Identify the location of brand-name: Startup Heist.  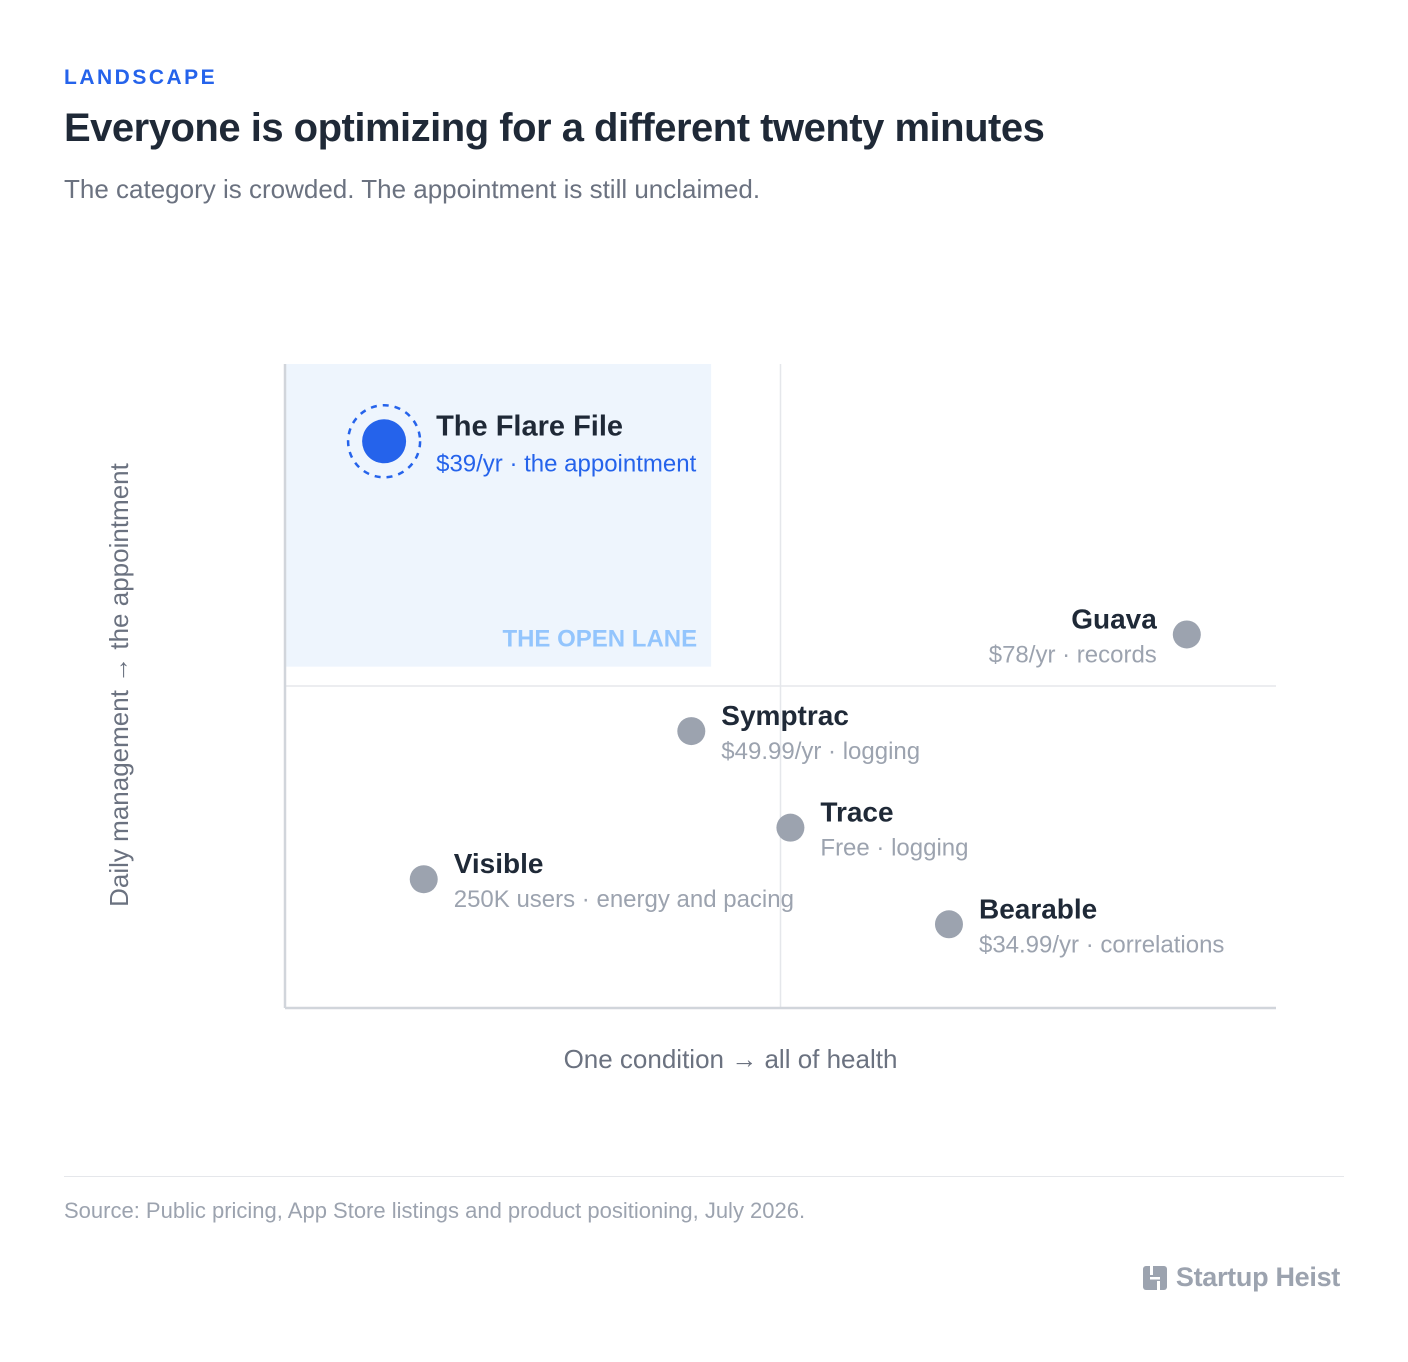
(1257, 1277).